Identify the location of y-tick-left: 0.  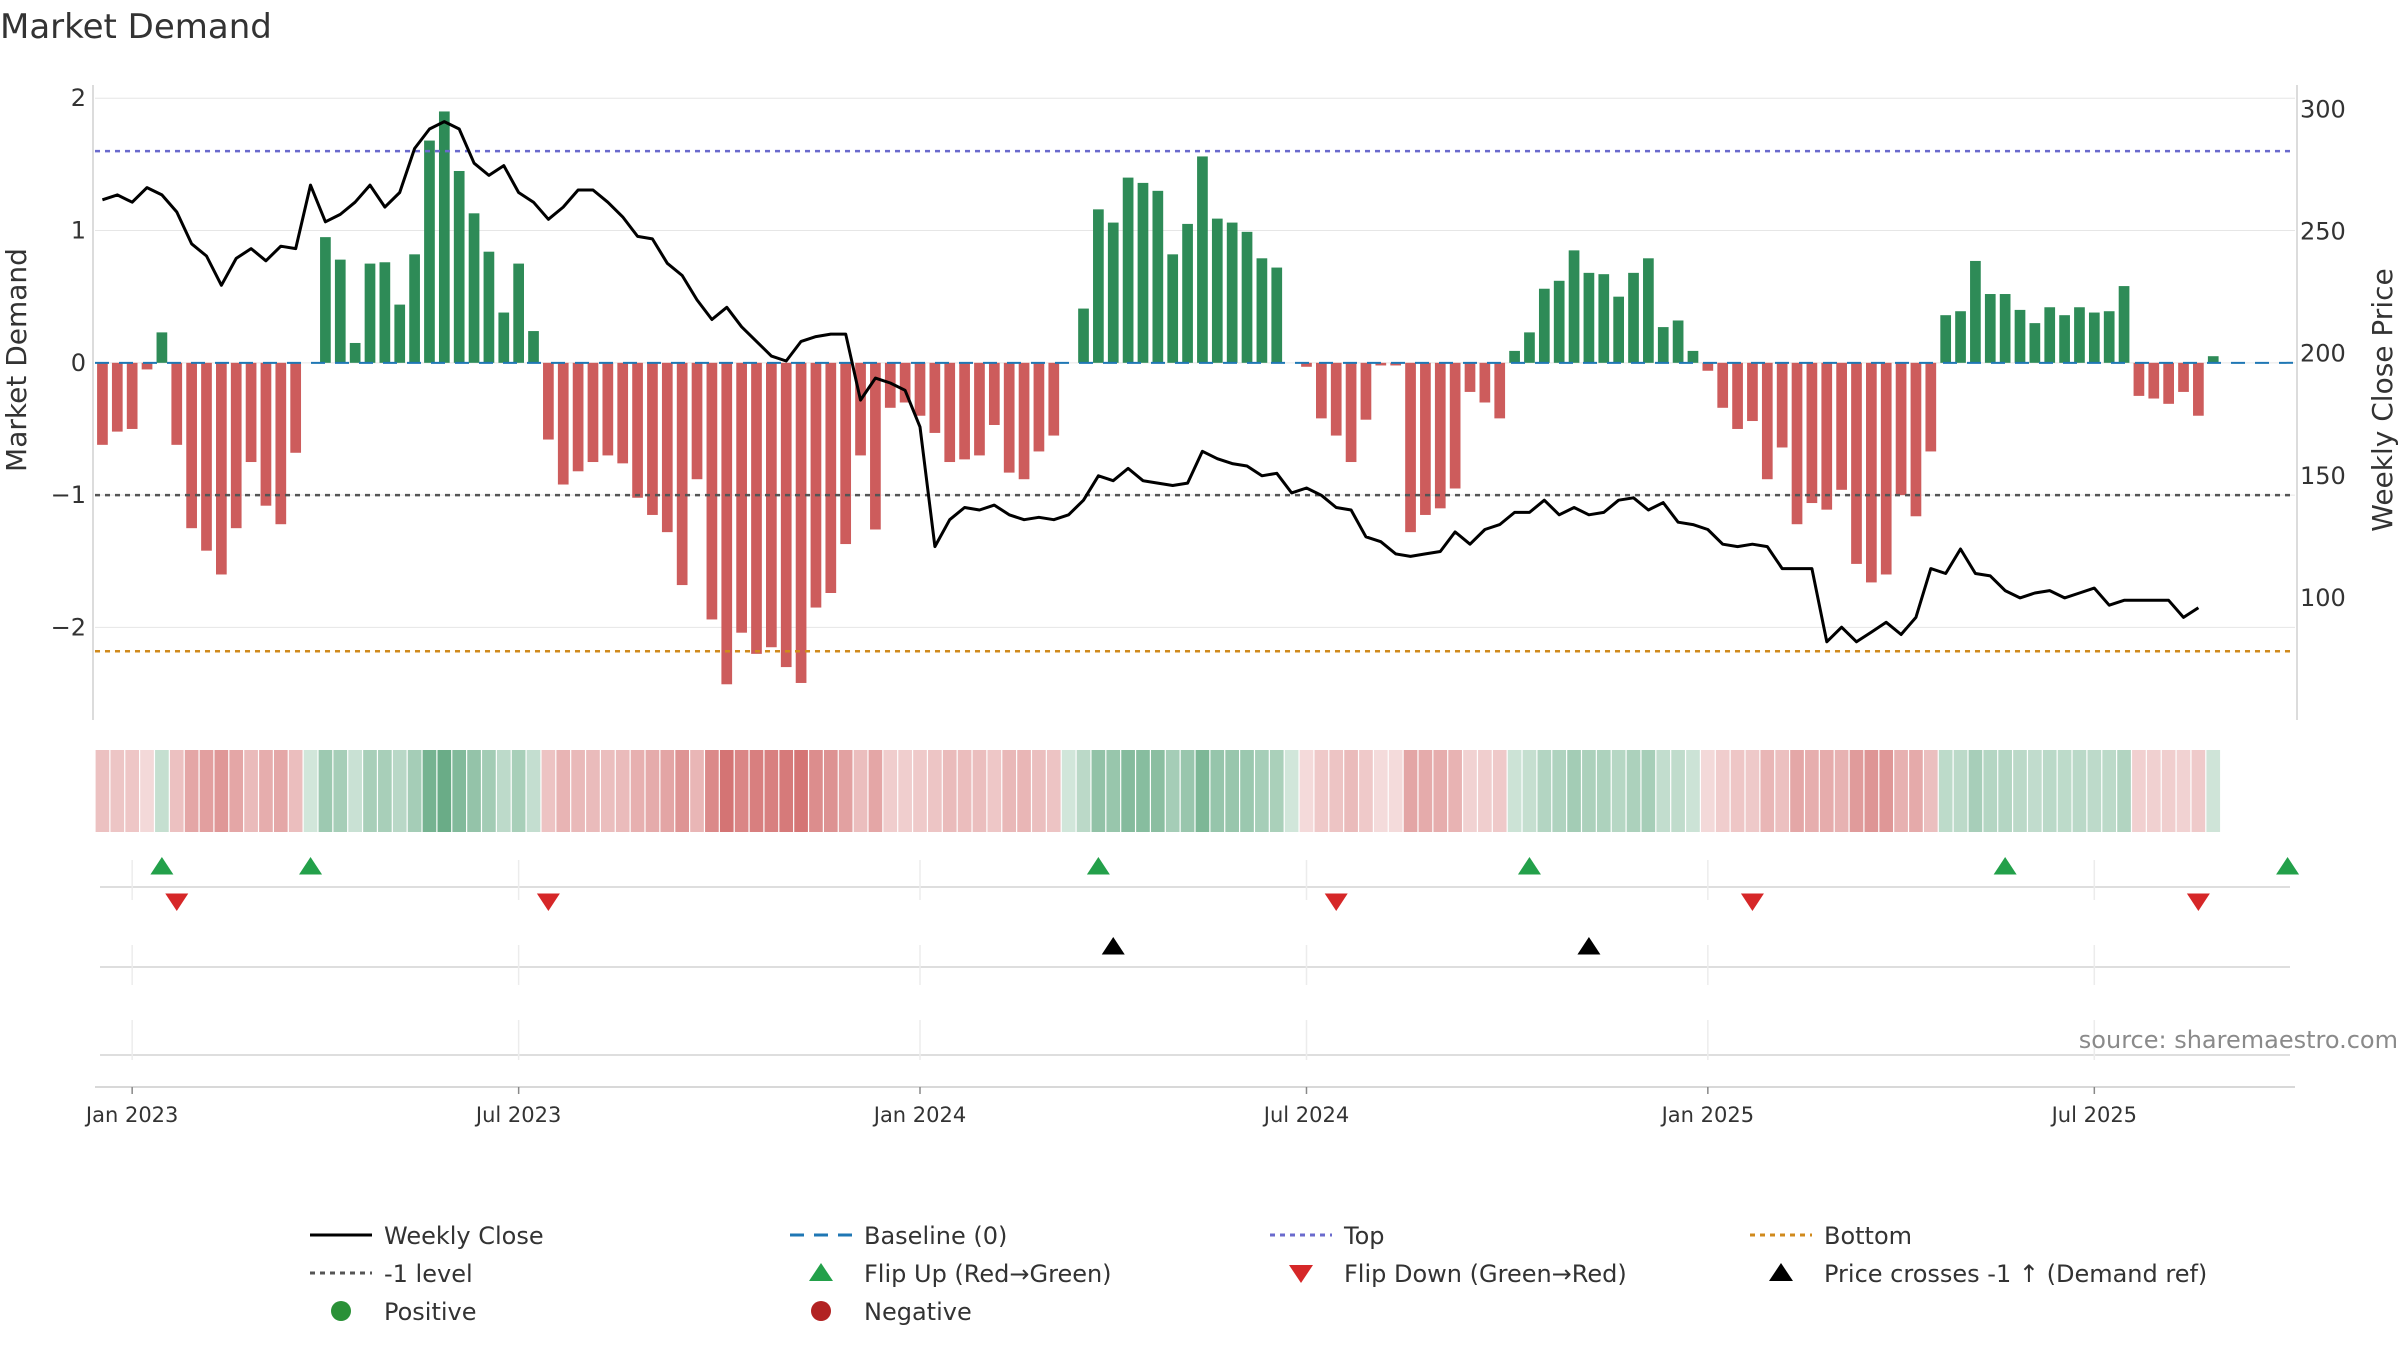
(78, 363).